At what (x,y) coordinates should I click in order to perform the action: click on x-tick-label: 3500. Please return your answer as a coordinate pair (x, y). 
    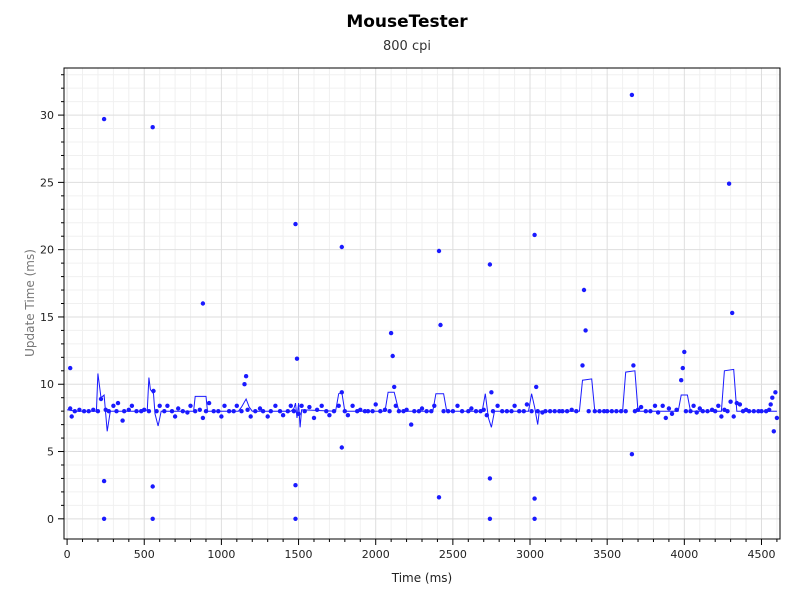
    Looking at the image, I should click on (607, 554).